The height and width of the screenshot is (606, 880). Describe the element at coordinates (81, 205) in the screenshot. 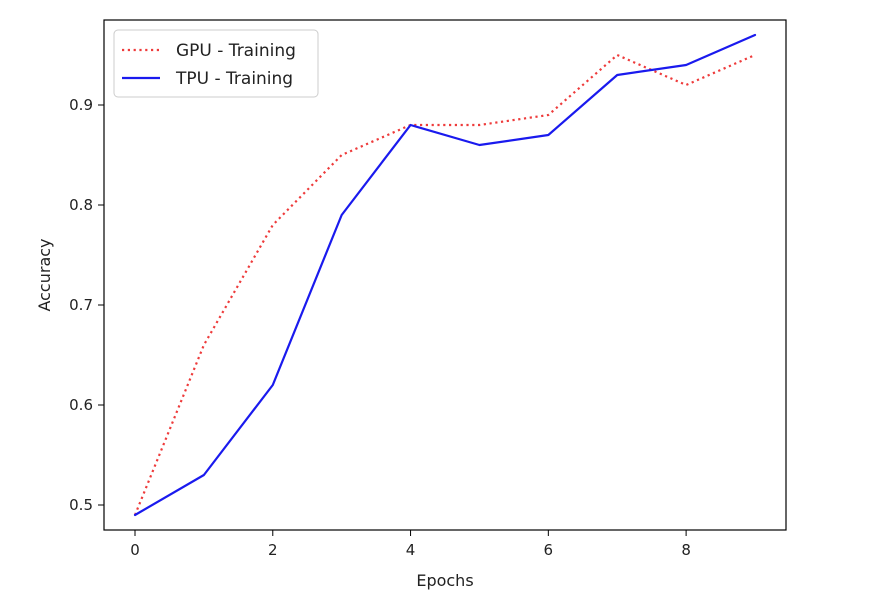

I see `y-tick-label: 0.8` at that location.